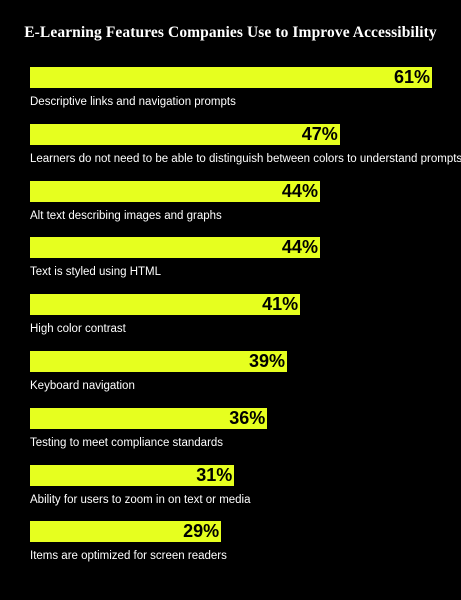 The width and height of the screenshot is (461, 600). Describe the element at coordinates (126, 532) in the screenshot. I see `bar: 29%` at that location.